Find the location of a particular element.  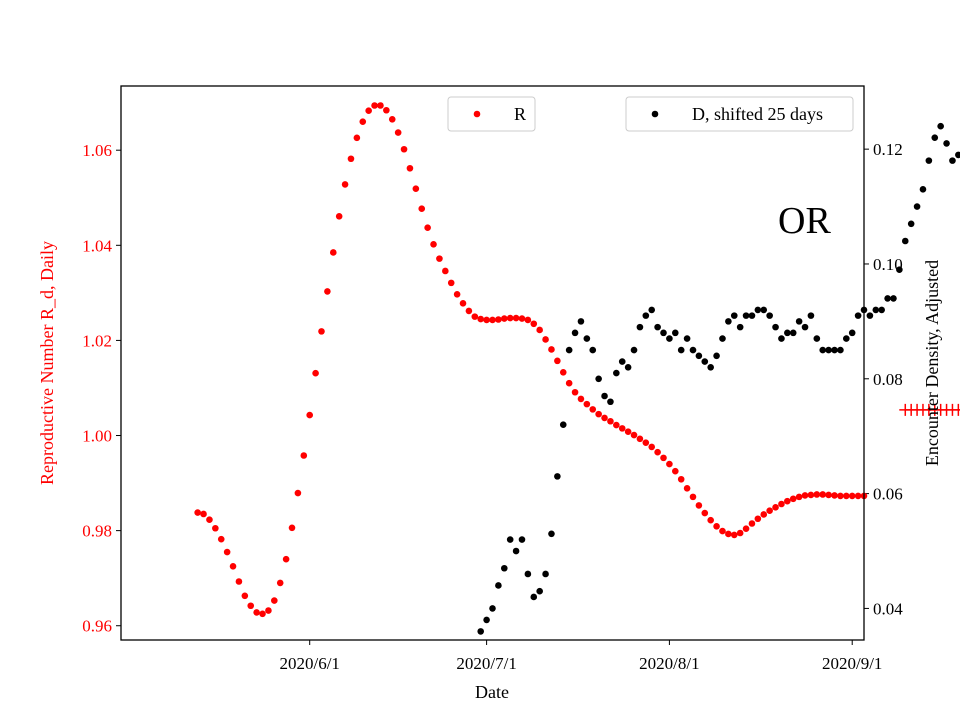

right-tick-label: 0.12 is located at coordinates (888, 149).